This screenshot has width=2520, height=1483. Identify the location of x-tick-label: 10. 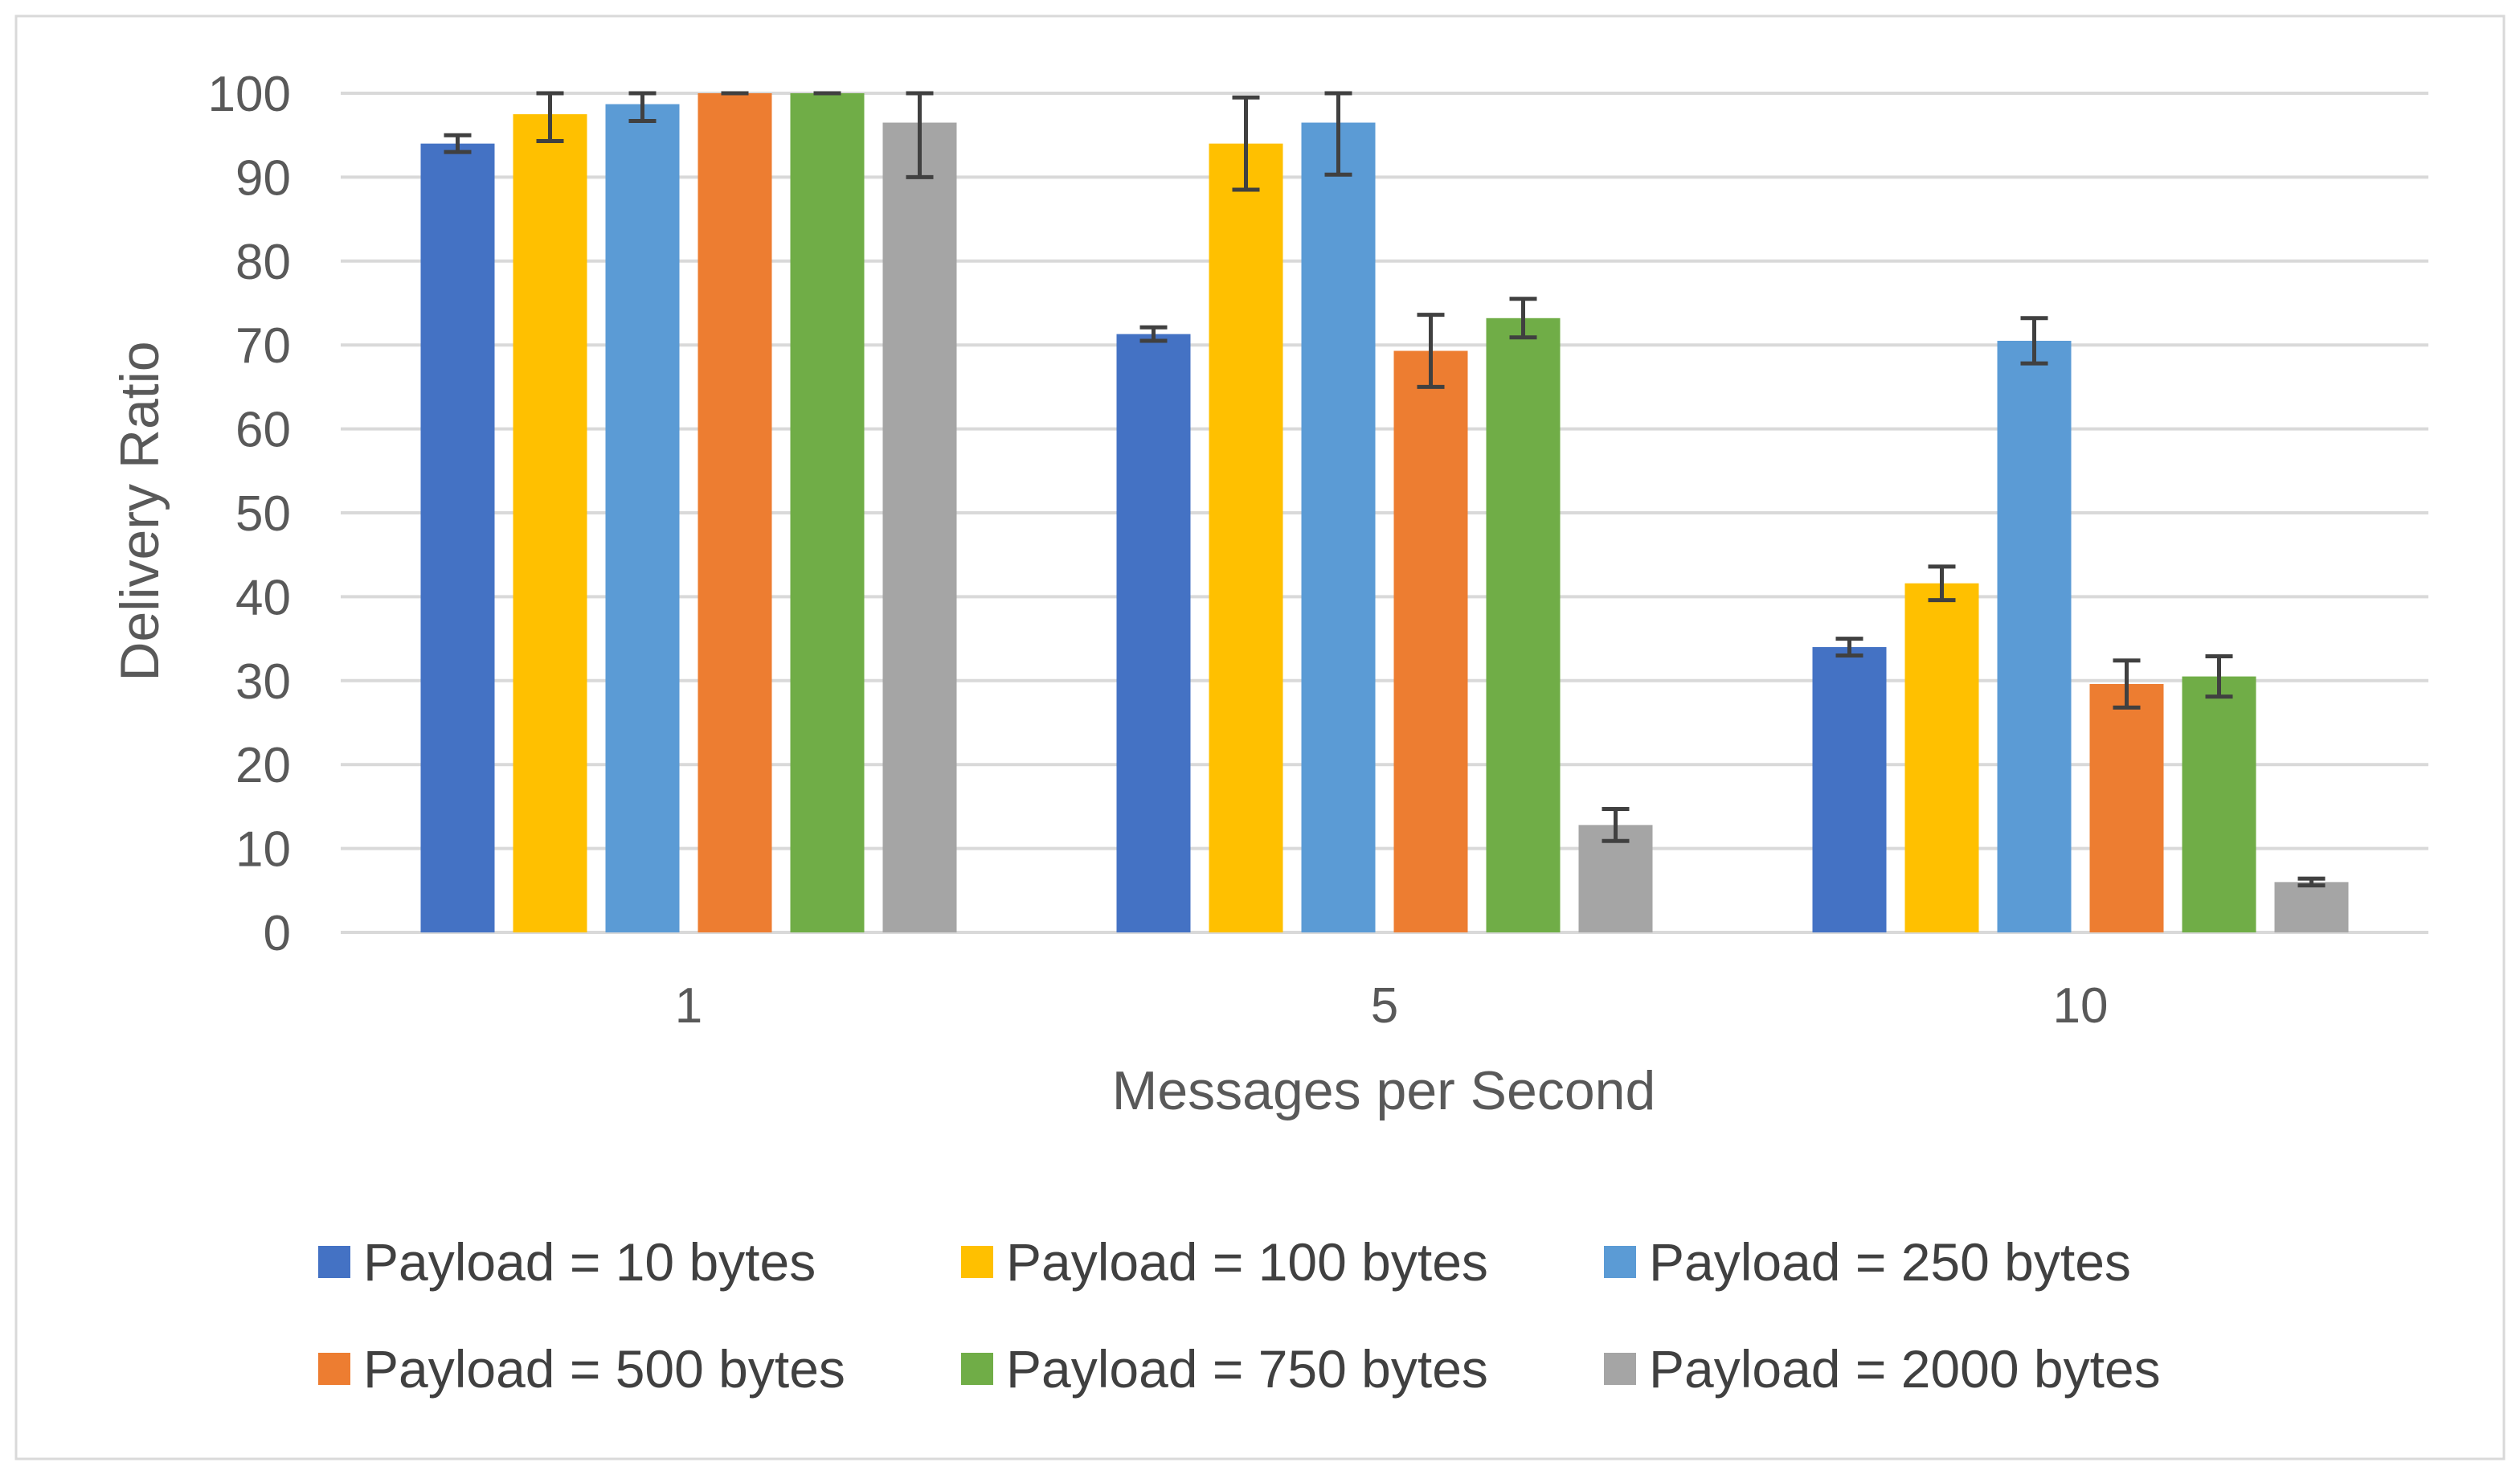
(2081, 1006).